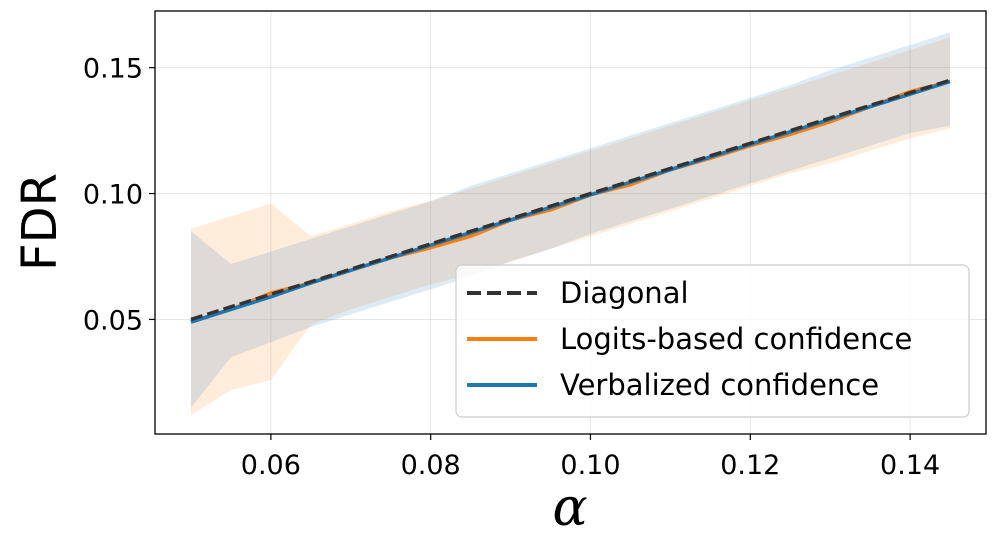  What do you see at coordinates (719, 385) in the screenshot?
I see `legend-label-verbalized-confidence: Verbalized confidence` at bounding box center [719, 385].